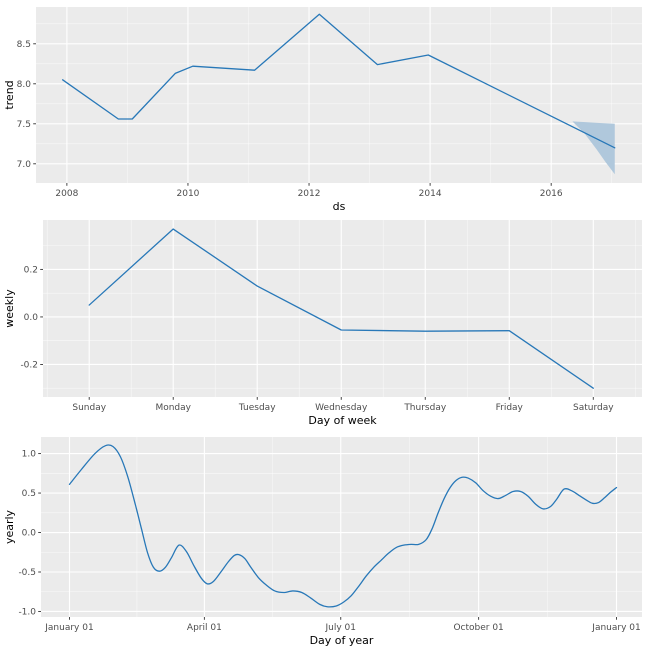  What do you see at coordinates (31, 270) in the screenshot?
I see `y-tick-label: 0.2` at bounding box center [31, 270].